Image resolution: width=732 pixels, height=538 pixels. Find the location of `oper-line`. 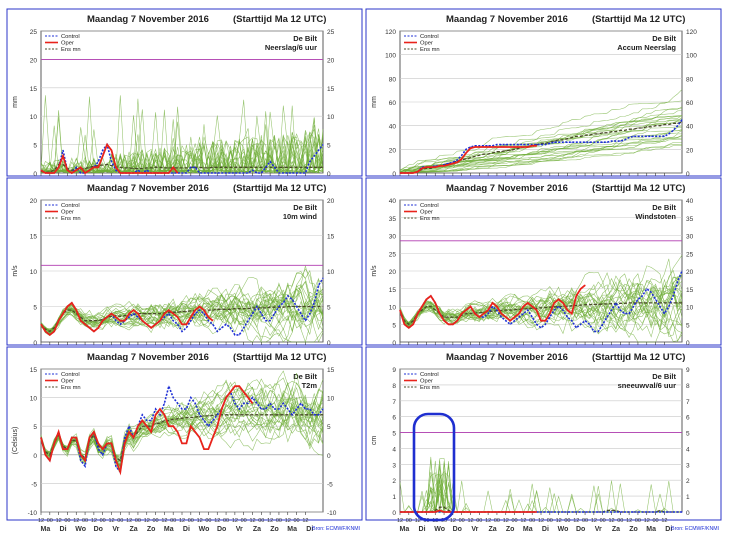

oper-line is located at coordinates (127, 319).